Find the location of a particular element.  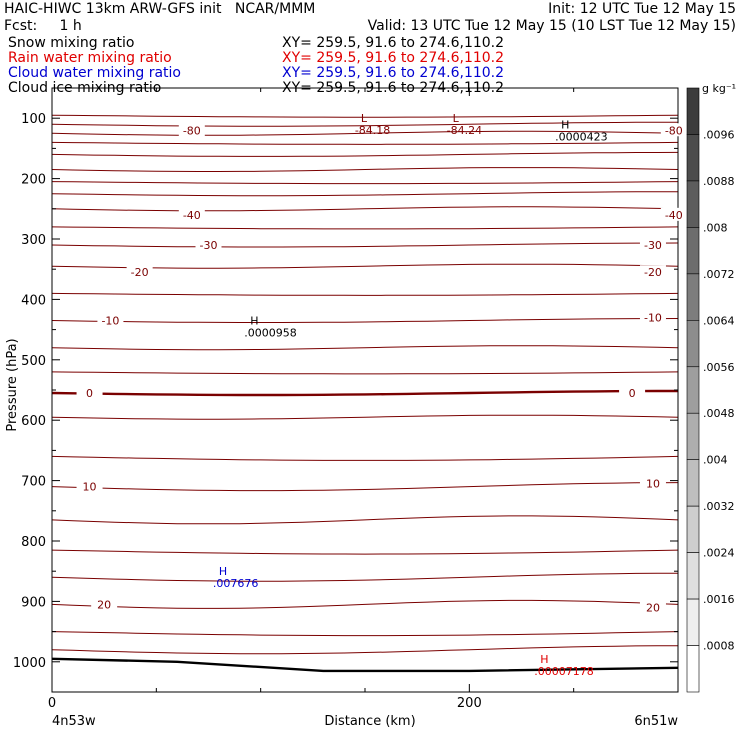

temperature-label: -10 is located at coordinates (110, 321).